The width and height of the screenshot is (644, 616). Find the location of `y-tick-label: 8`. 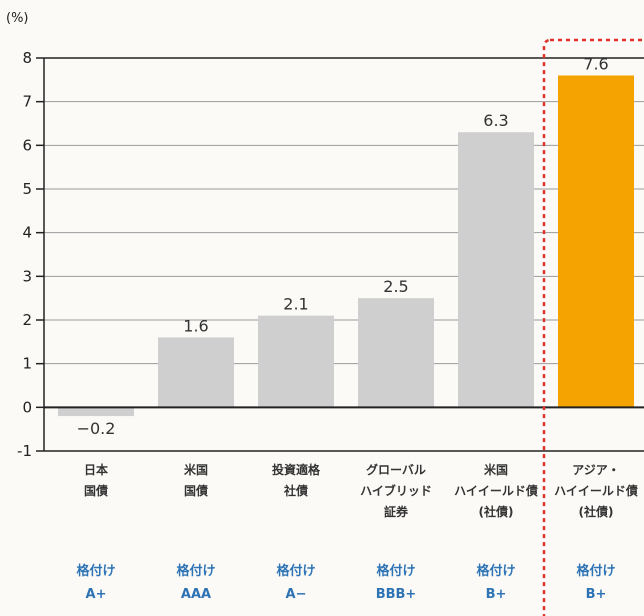

y-tick-label: 8 is located at coordinates (27, 58).